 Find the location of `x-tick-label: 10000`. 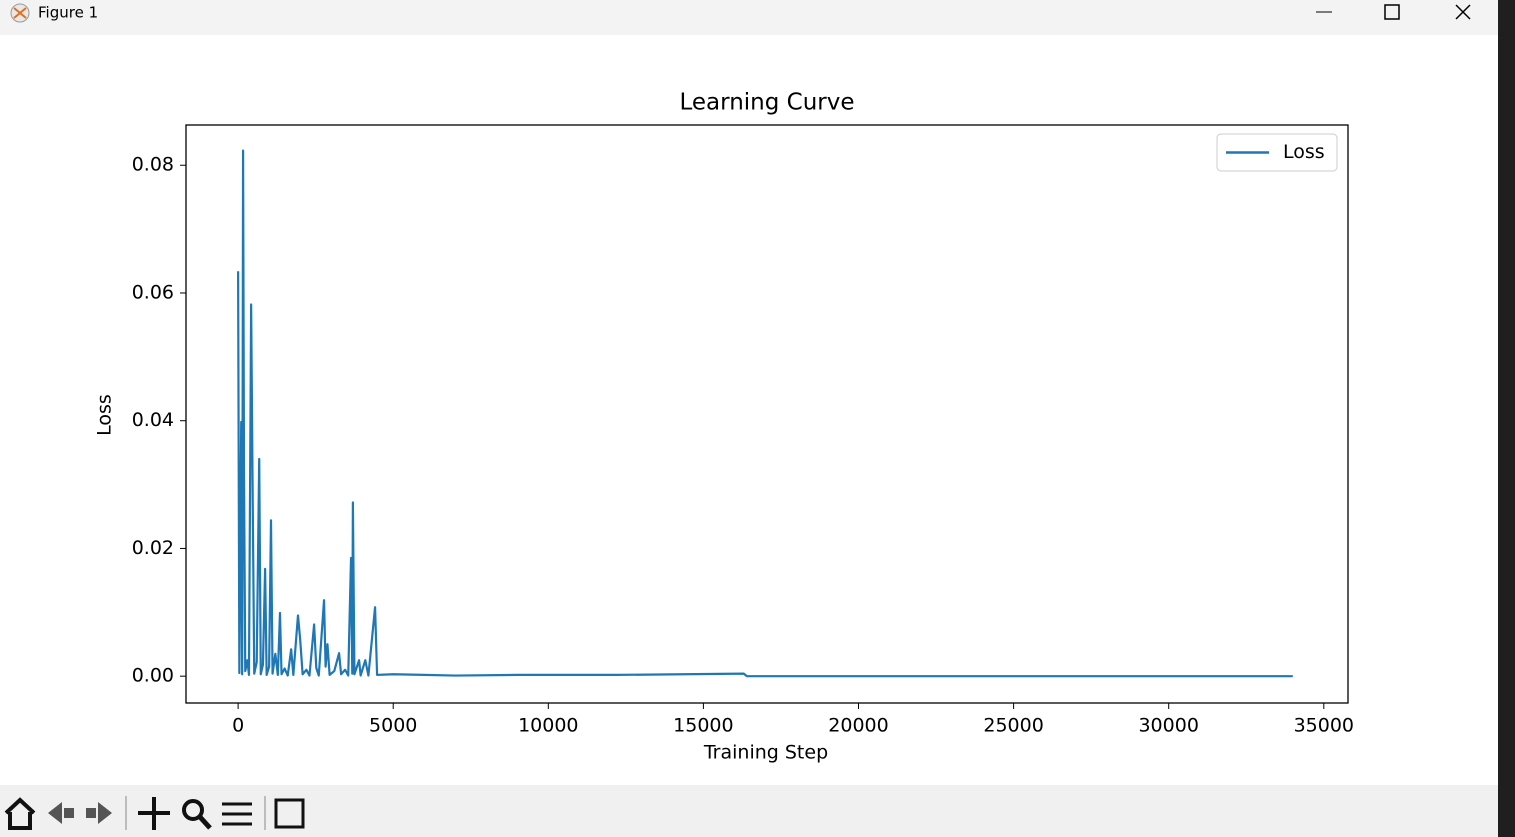

x-tick-label: 10000 is located at coordinates (548, 726).